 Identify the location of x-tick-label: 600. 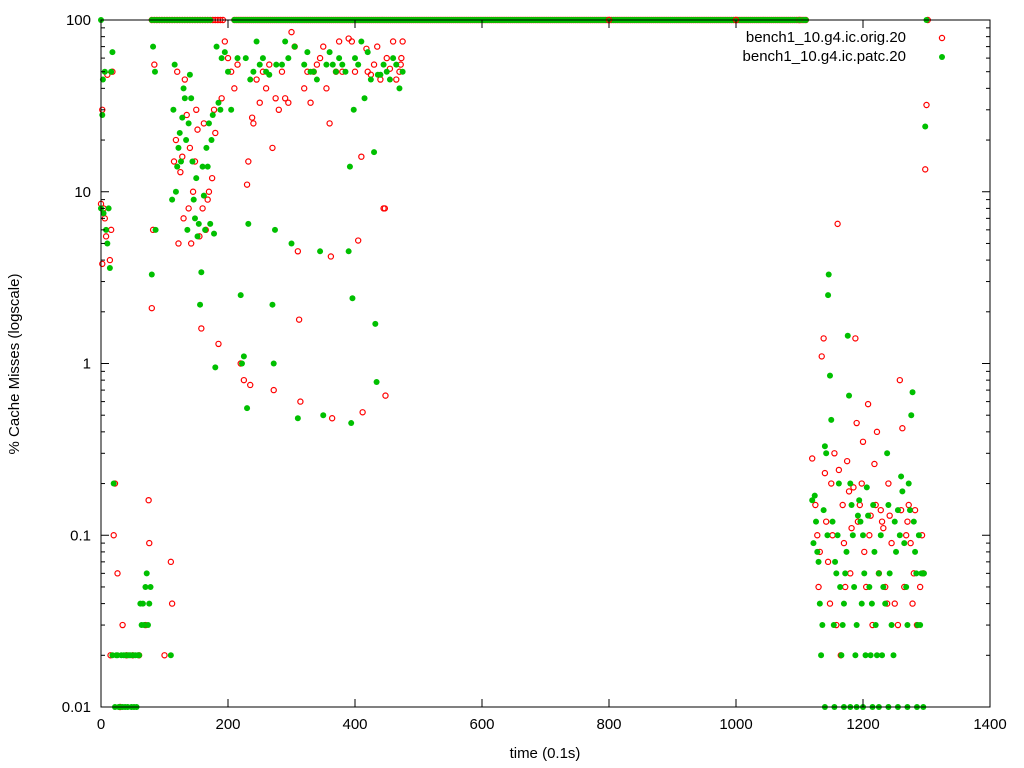
(481, 724).